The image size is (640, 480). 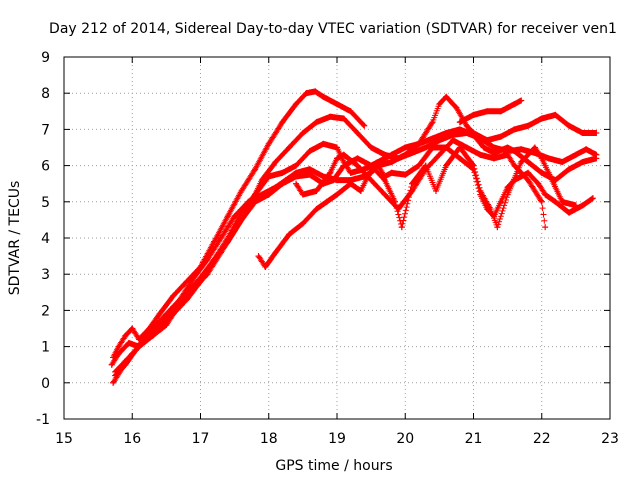 I want to click on y-tick-label: 4, so click(x=45, y=239).